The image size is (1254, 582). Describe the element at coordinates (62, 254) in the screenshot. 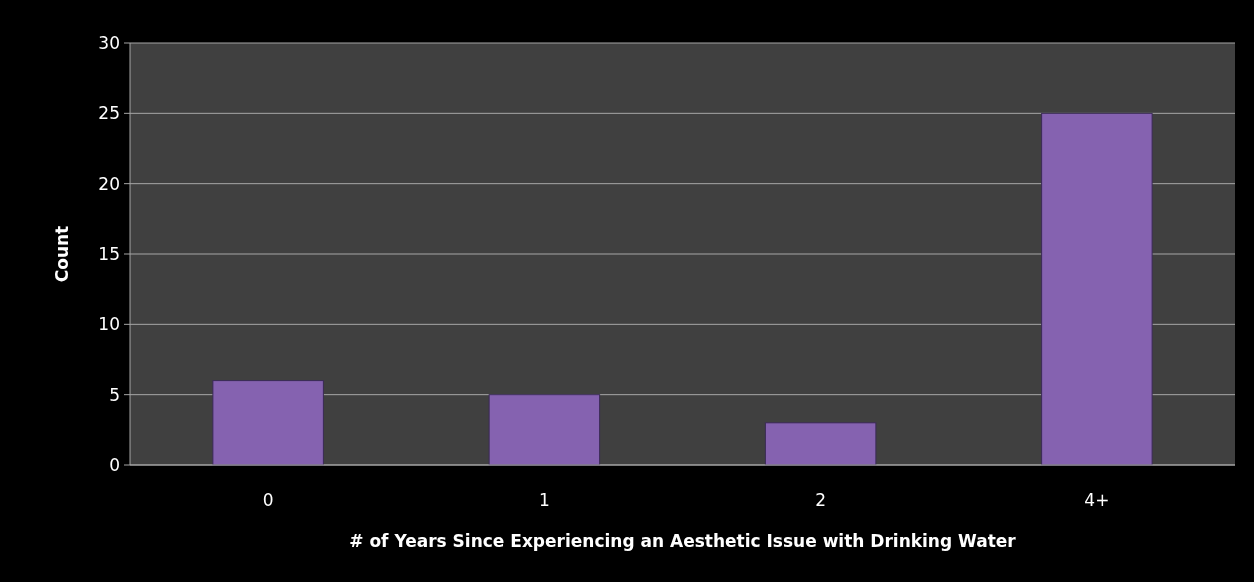

I see `y-axis-title: Count` at that location.